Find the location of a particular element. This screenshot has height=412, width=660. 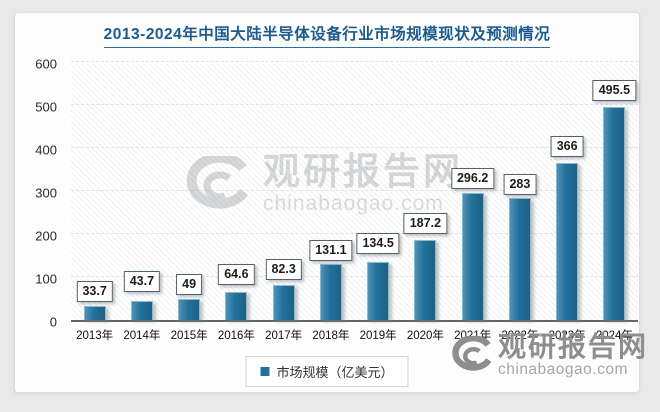

x-tick-label: 2017年 is located at coordinates (284, 336).